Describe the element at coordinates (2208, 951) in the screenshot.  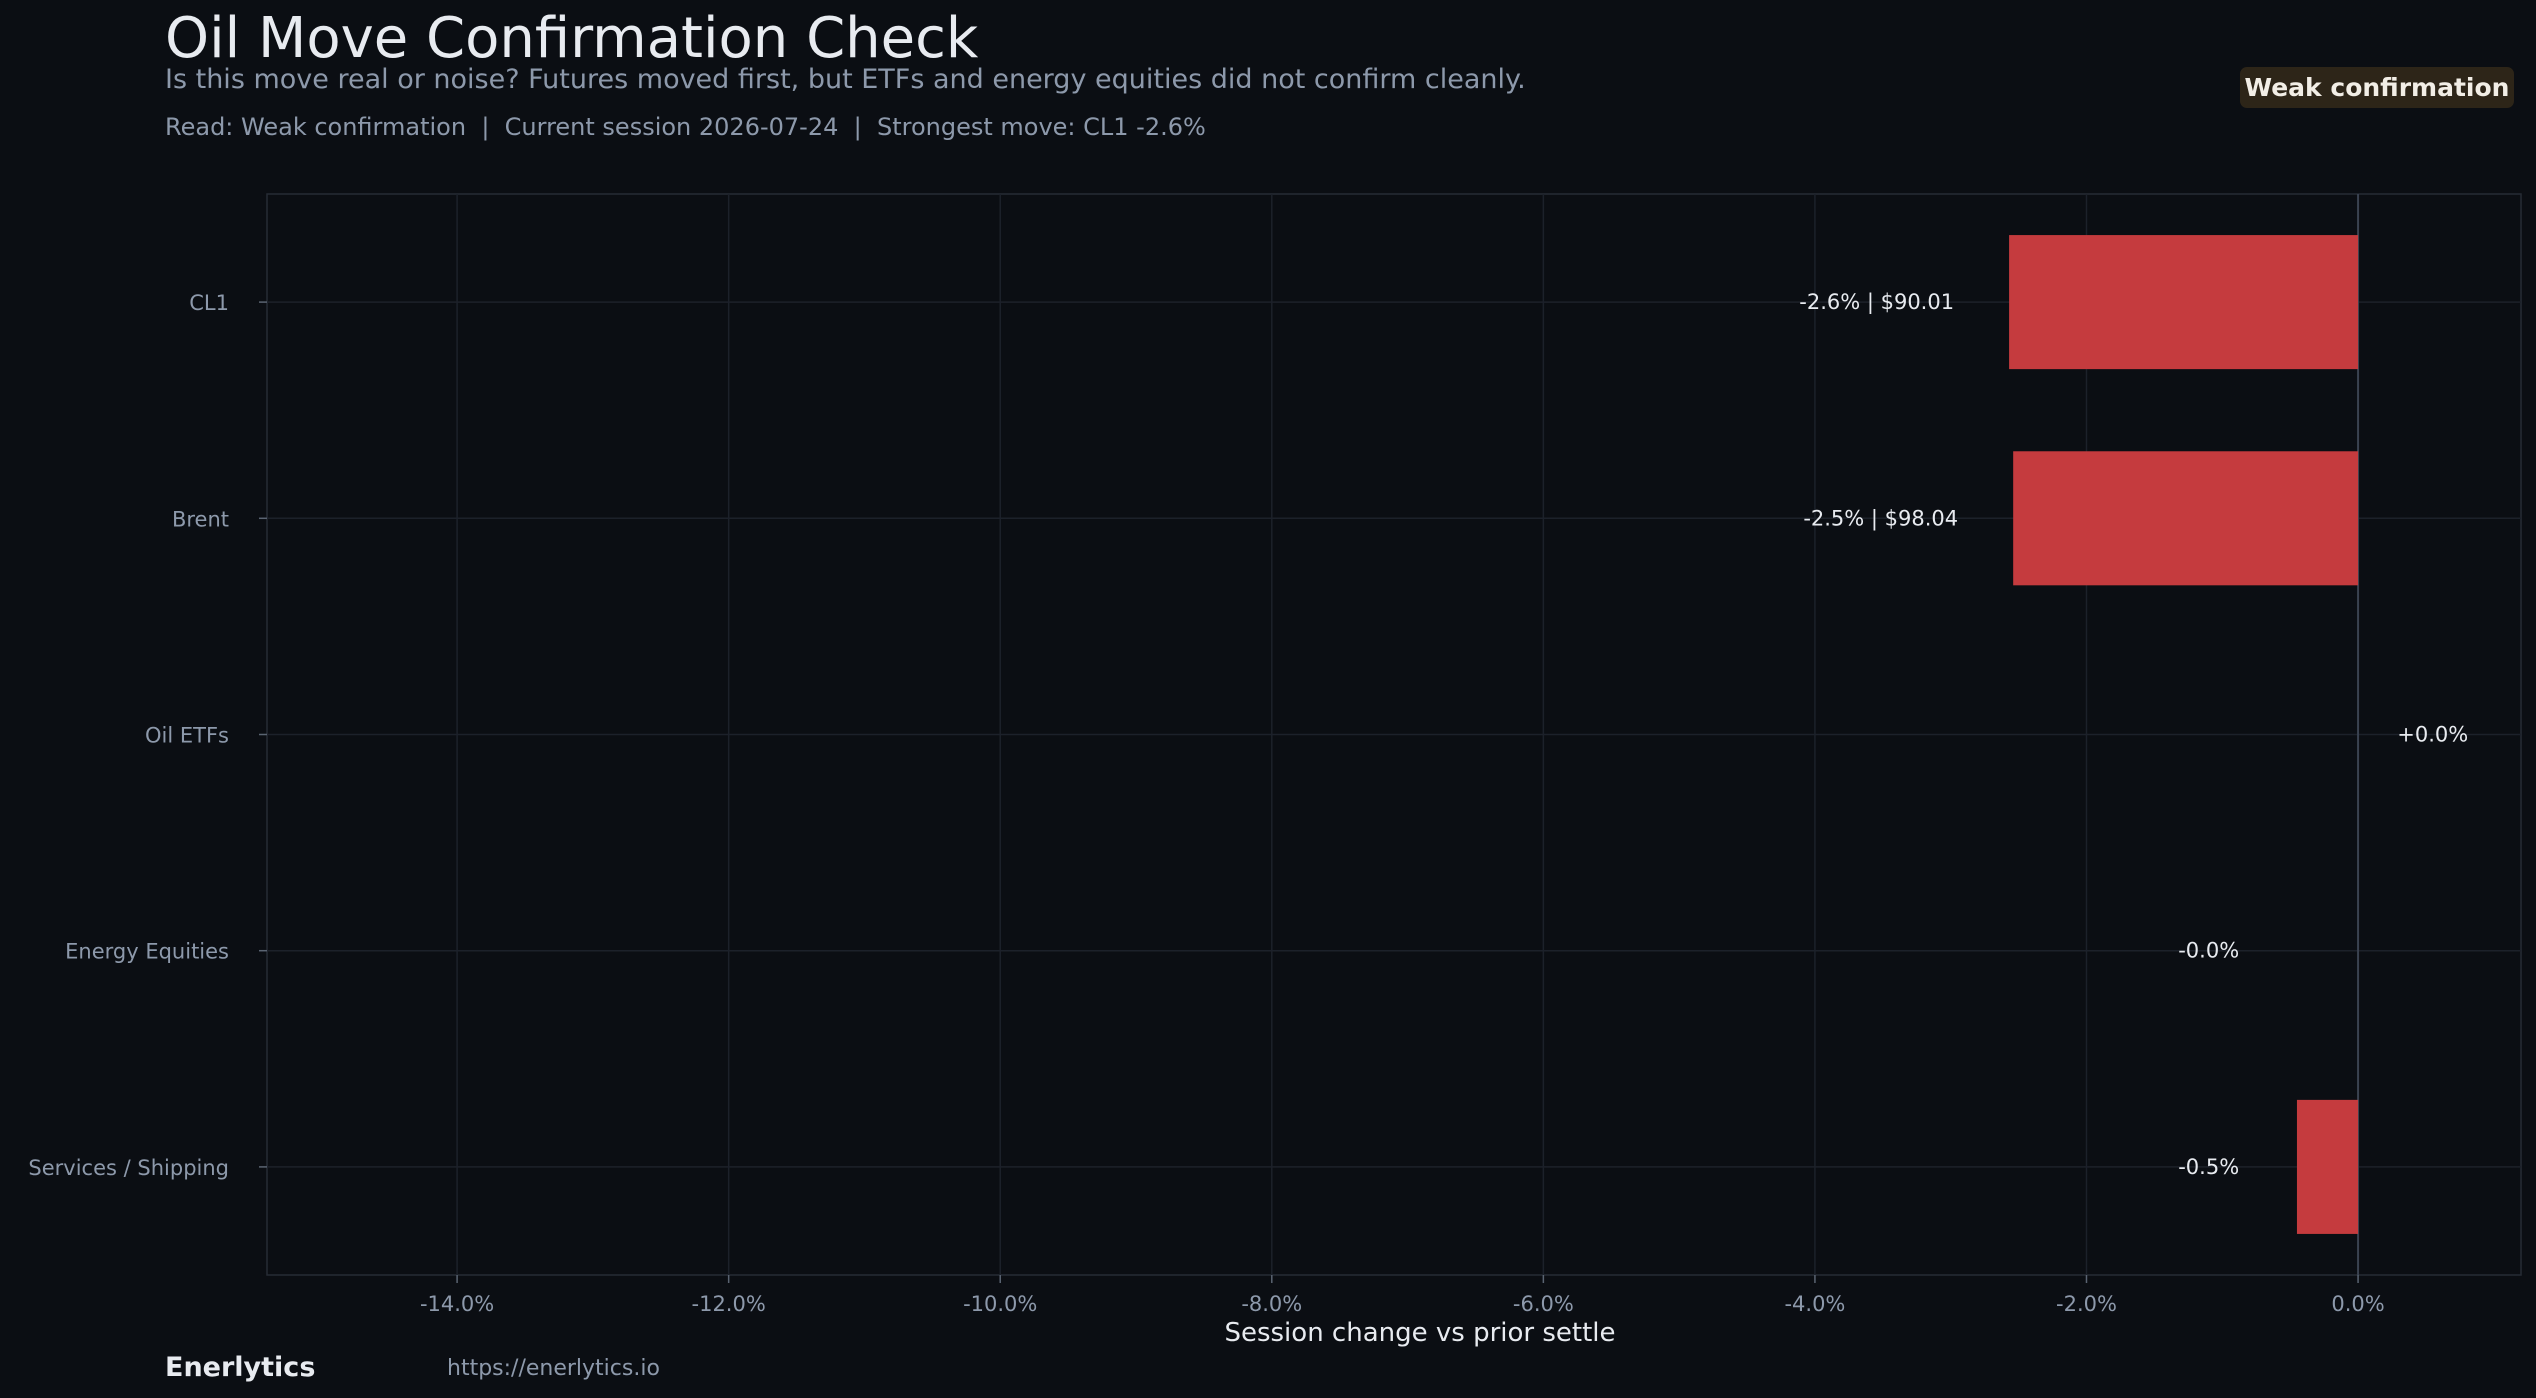
I see `data-label: -0.0%` at that location.